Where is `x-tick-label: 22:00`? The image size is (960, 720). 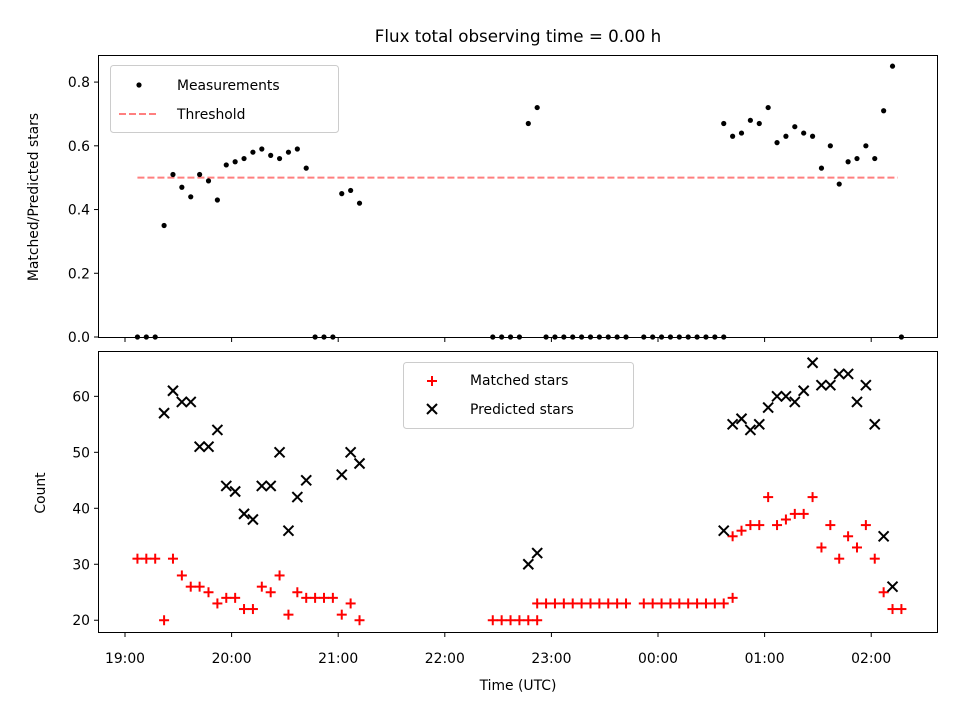
x-tick-label: 22:00 is located at coordinates (445, 659).